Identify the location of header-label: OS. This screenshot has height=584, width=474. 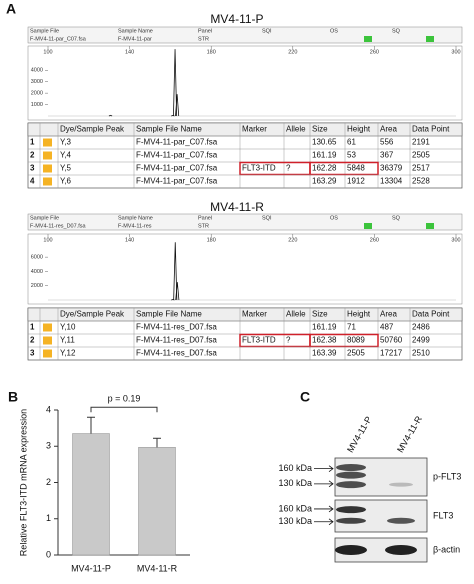
(334, 218).